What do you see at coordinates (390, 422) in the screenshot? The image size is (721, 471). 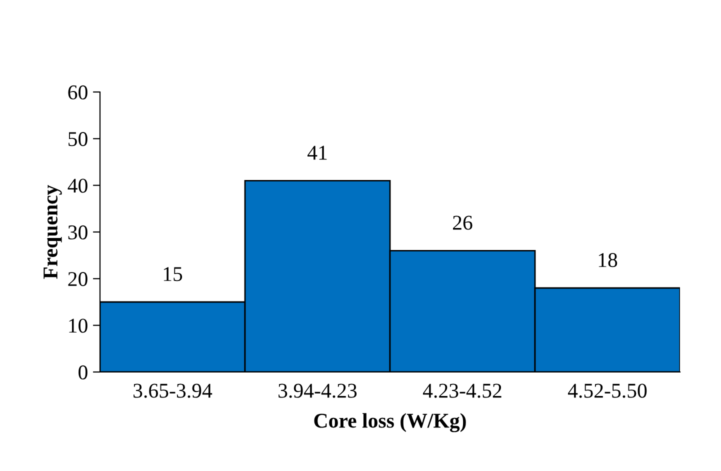 I see `x-axis-title: Core loss (W/Kg)` at bounding box center [390, 422].